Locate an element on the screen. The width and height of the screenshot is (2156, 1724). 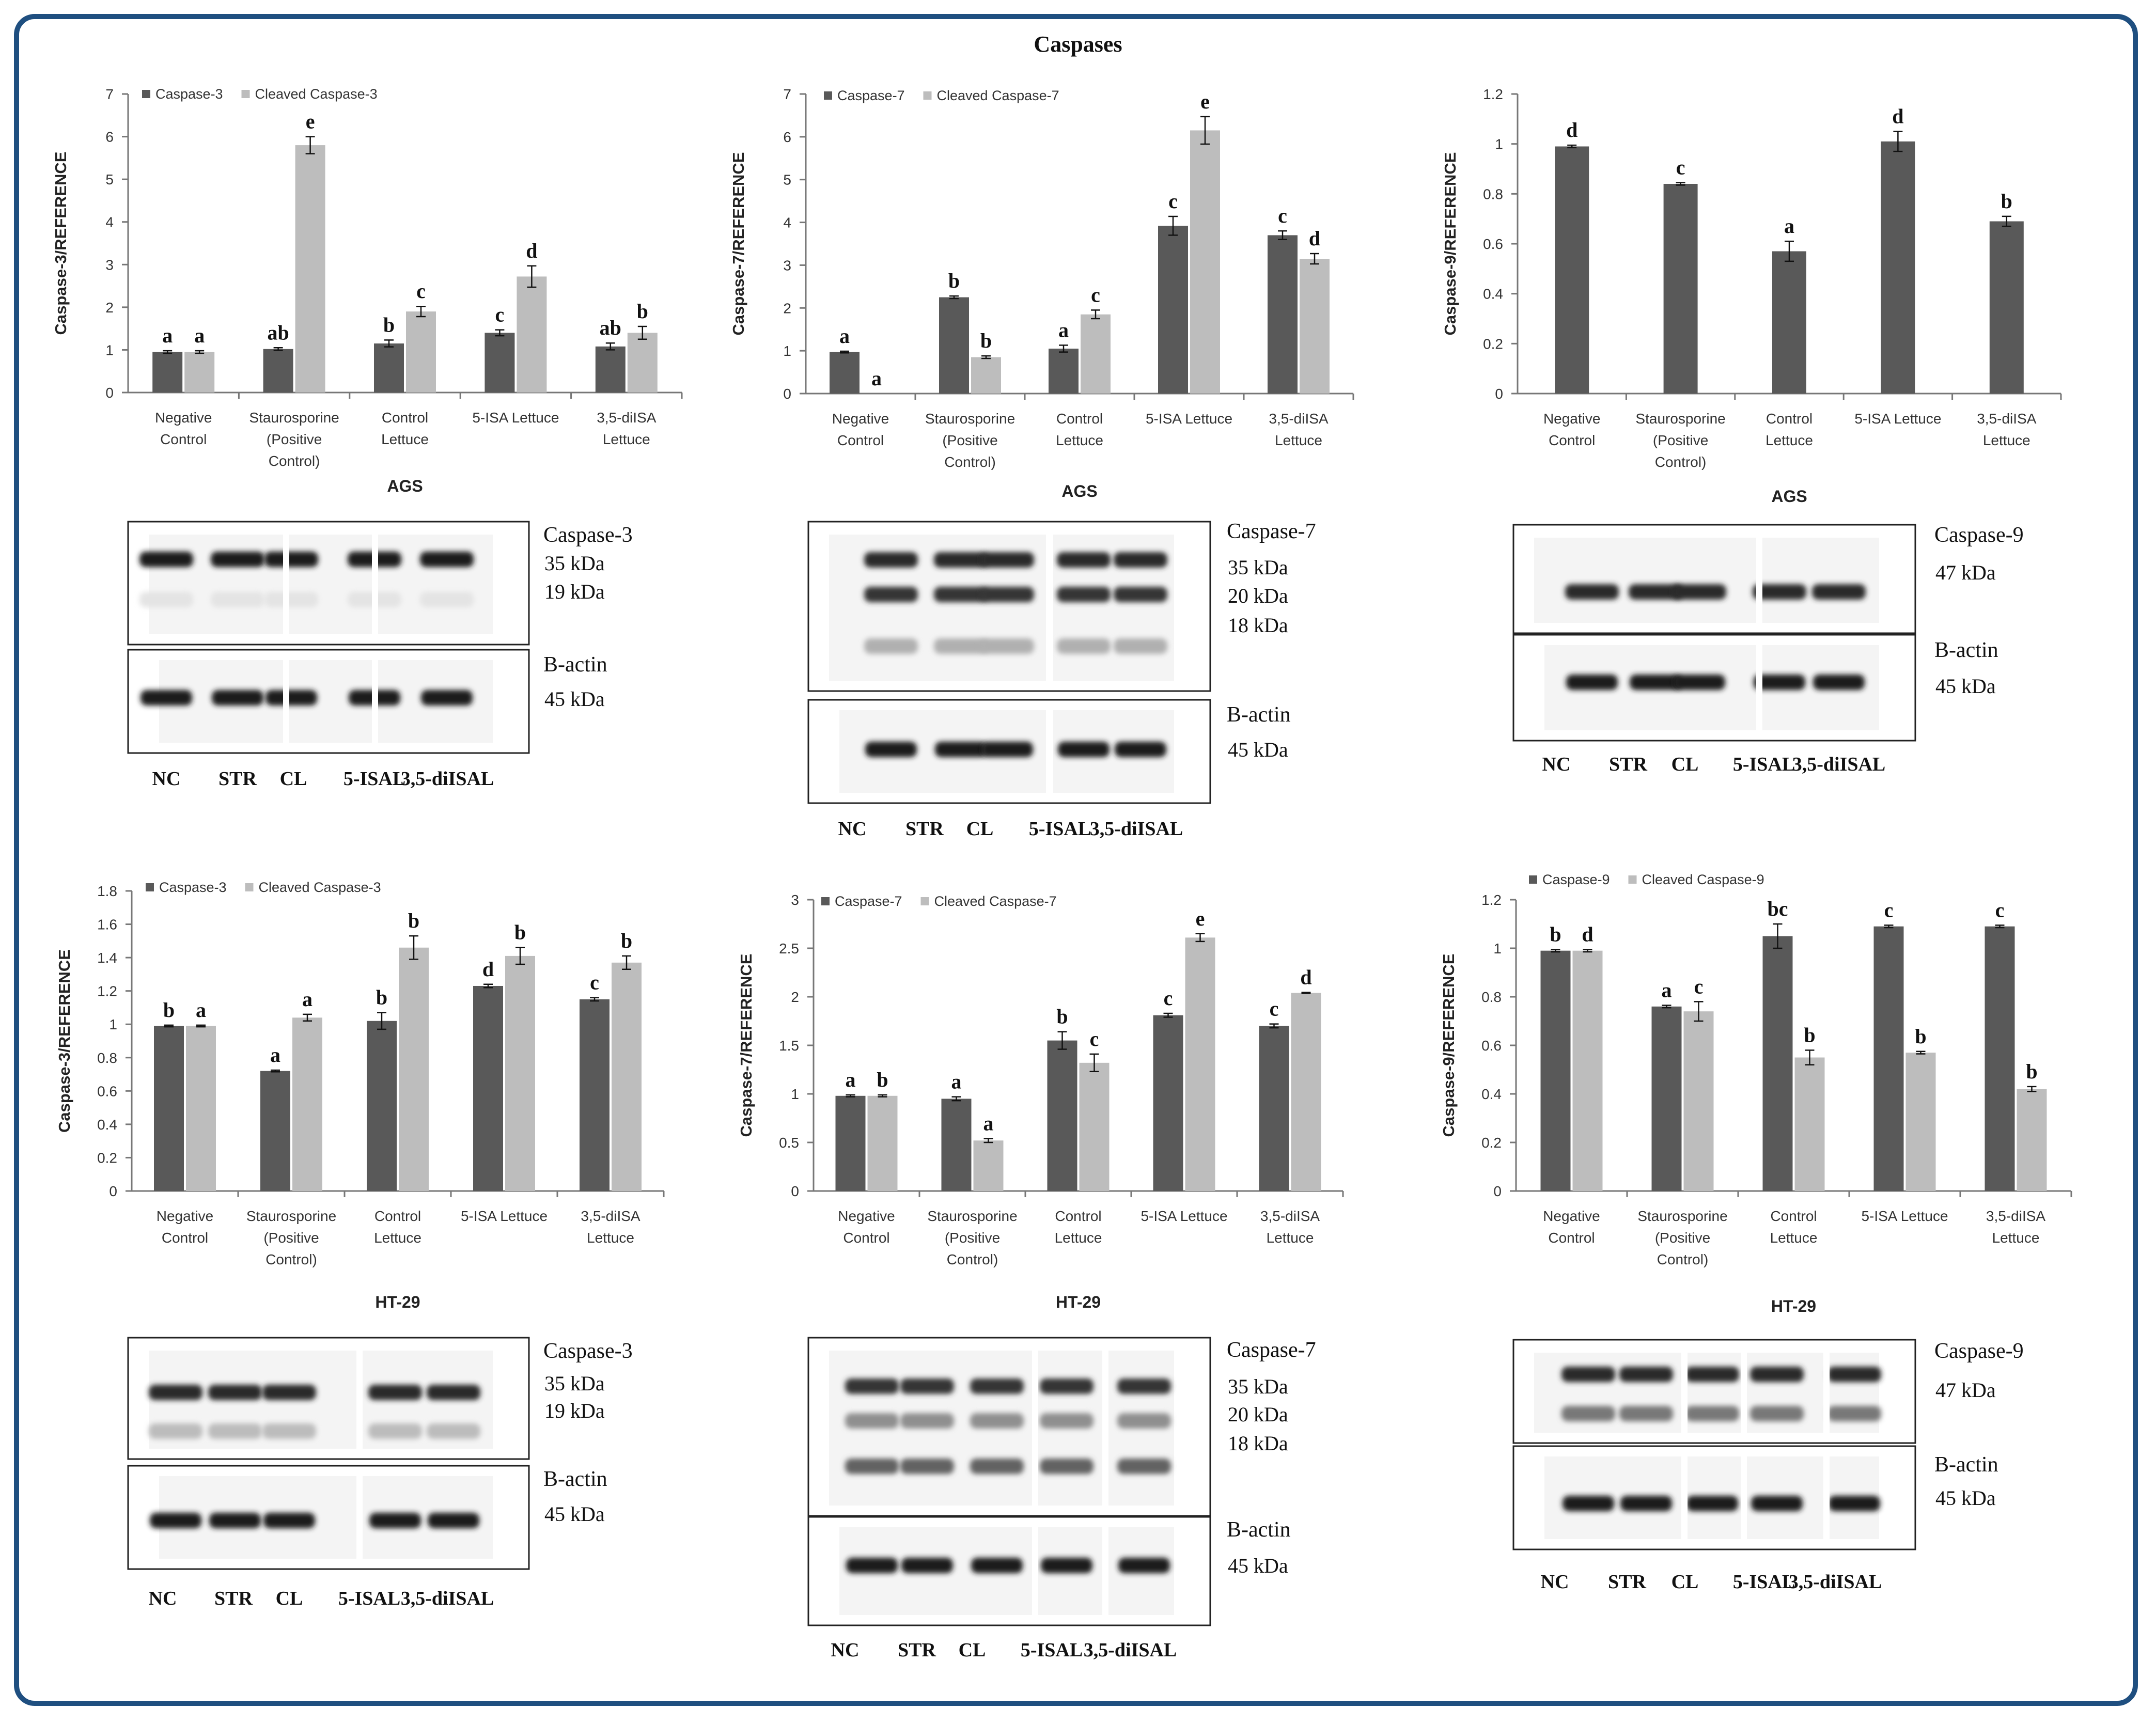
x-tick-label: Control) is located at coordinates (970, 462).